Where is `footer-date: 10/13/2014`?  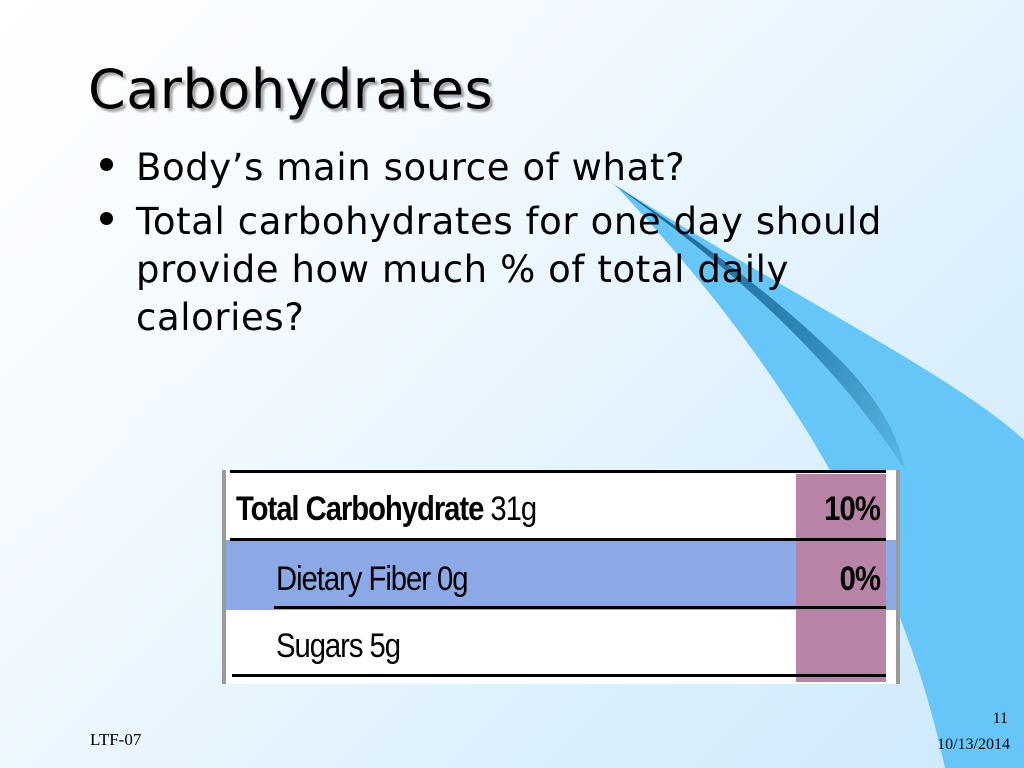
footer-date: 10/13/2014 is located at coordinates (973, 744).